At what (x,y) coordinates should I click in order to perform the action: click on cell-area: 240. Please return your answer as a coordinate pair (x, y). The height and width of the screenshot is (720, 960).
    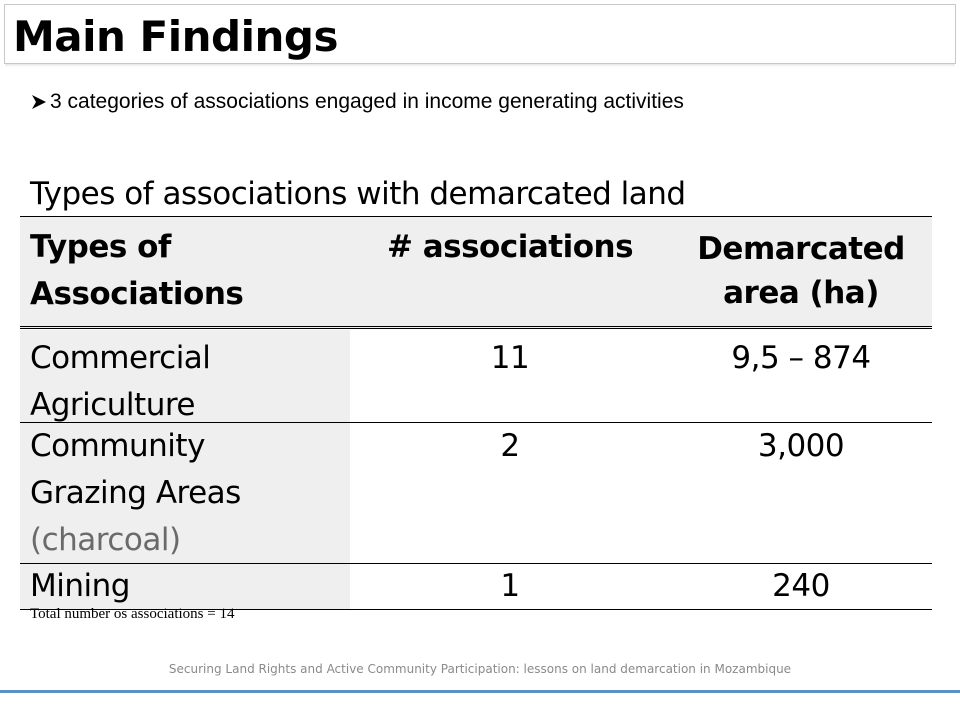
    Looking at the image, I should click on (801, 586).